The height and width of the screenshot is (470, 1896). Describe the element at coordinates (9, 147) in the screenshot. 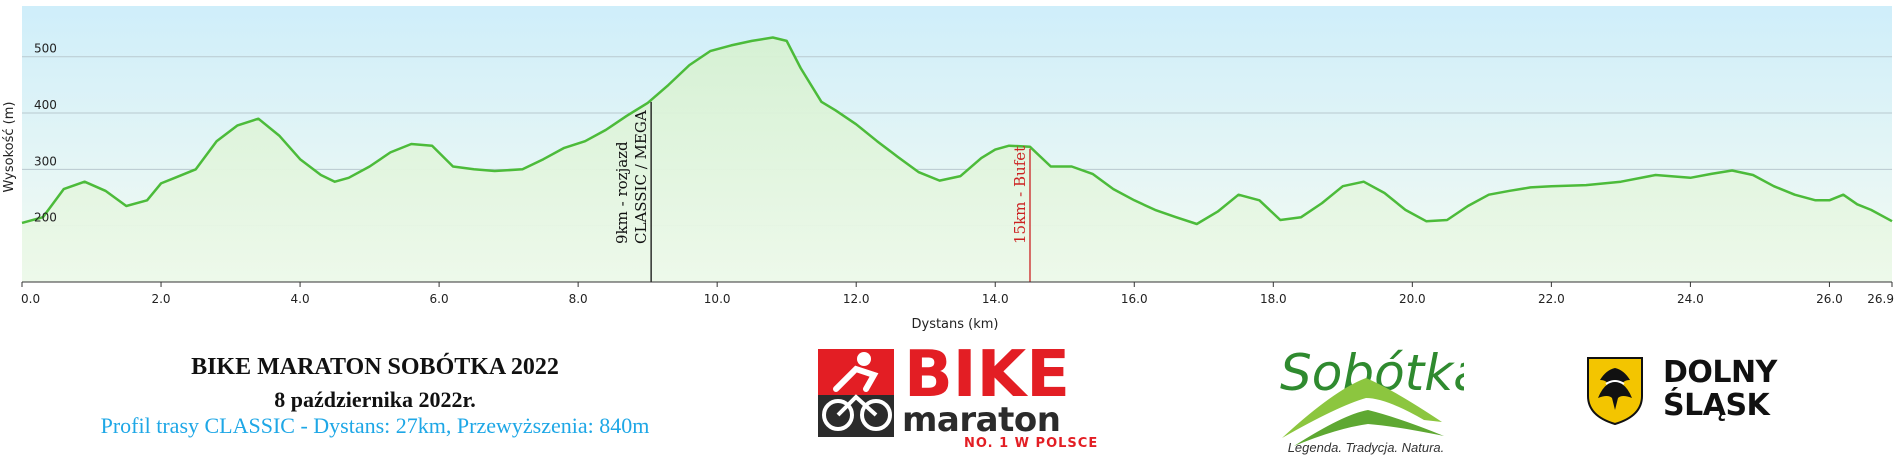

I see `y-axis-title: Wysokość (m)` at that location.